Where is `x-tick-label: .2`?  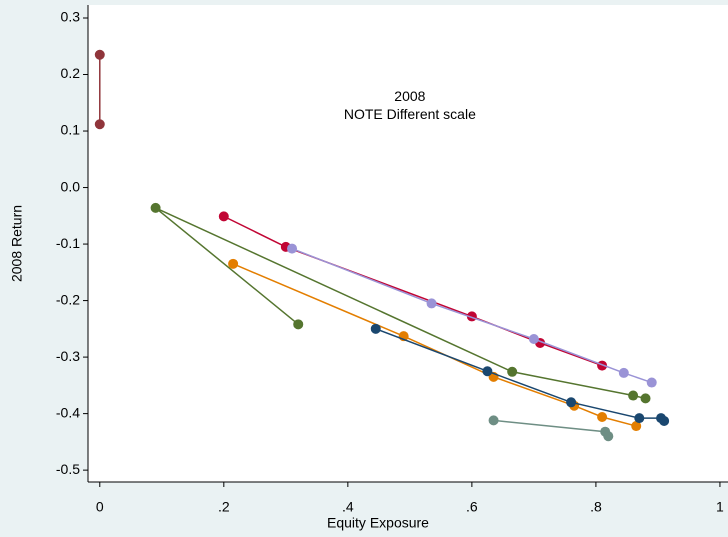 x-tick-label: .2 is located at coordinates (224, 507).